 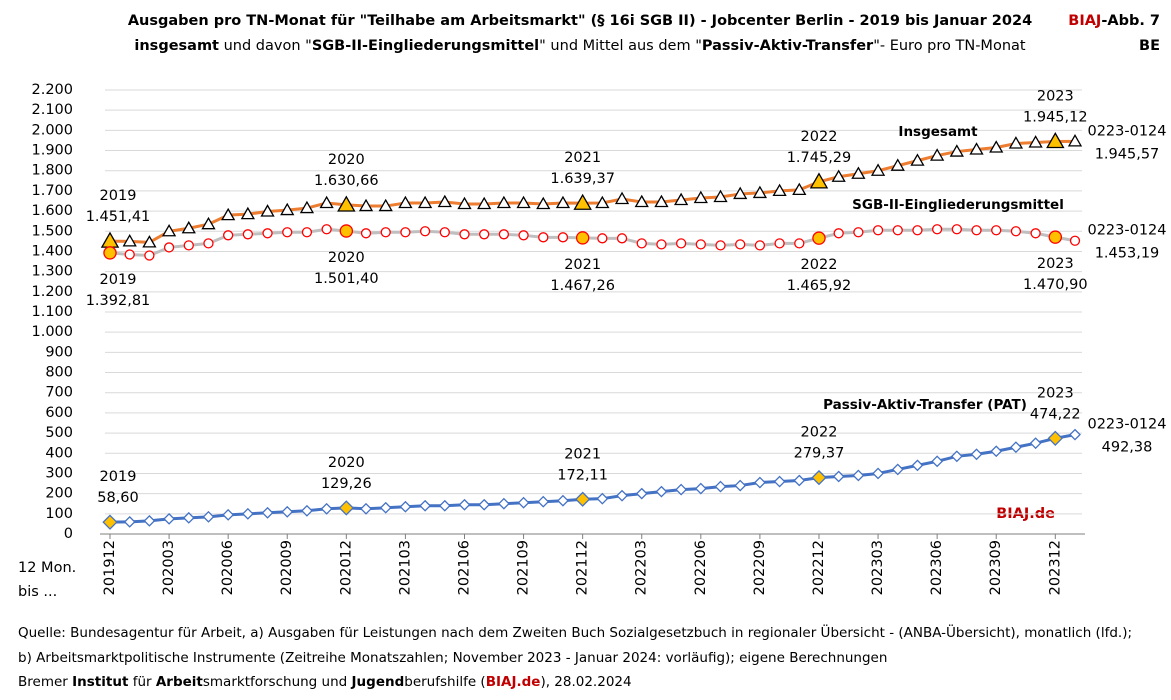 I want to click on text-segment: Institut, so click(x=100, y=682).